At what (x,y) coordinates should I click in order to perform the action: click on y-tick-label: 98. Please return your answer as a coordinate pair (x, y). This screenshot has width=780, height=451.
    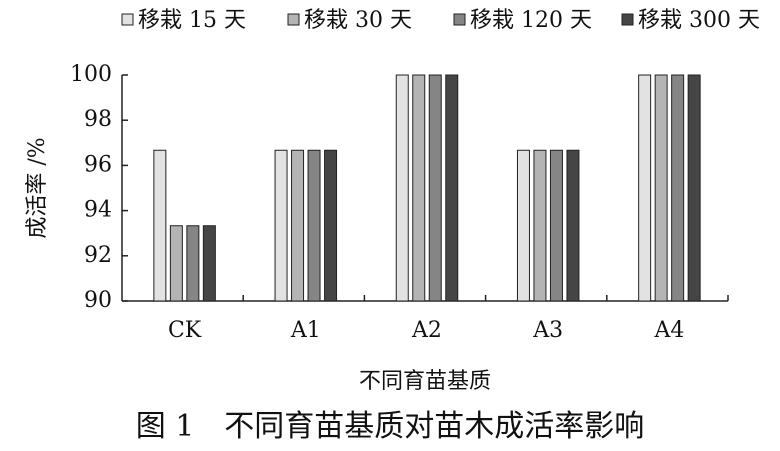
    Looking at the image, I should click on (98, 119).